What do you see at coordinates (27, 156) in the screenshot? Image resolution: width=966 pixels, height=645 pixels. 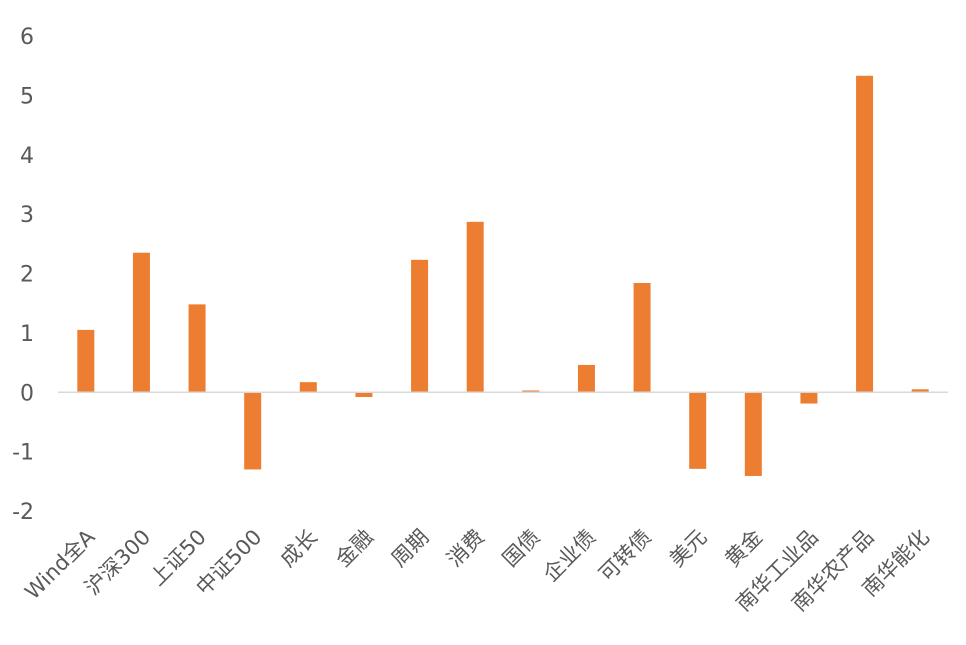 I see `y-tick-label: 4` at bounding box center [27, 156].